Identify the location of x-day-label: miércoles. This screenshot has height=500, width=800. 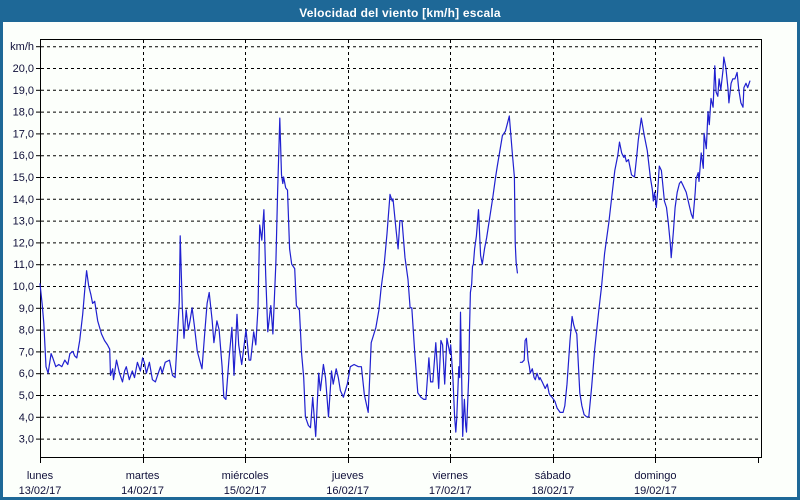
(246, 476).